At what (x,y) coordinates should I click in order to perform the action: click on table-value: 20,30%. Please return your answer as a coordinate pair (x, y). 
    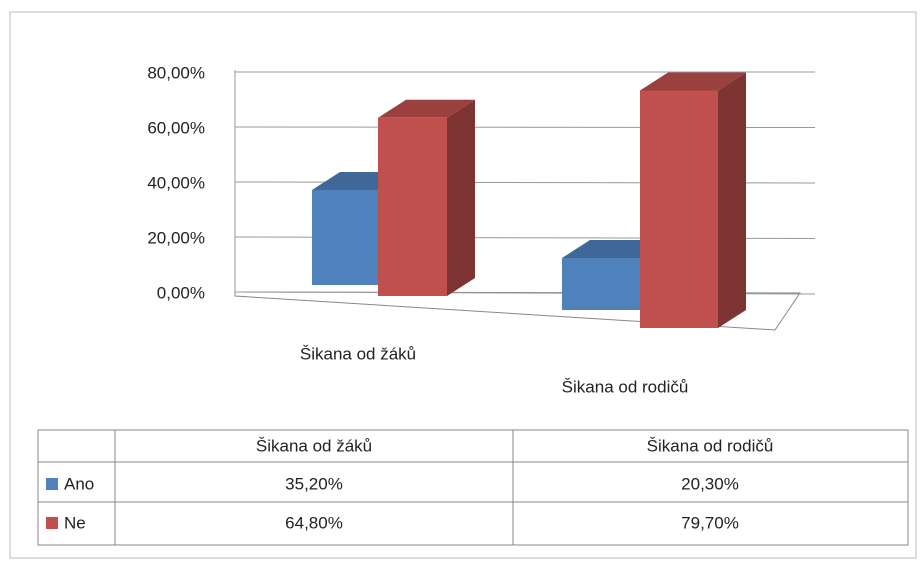
    Looking at the image, I should click on (710, 483).